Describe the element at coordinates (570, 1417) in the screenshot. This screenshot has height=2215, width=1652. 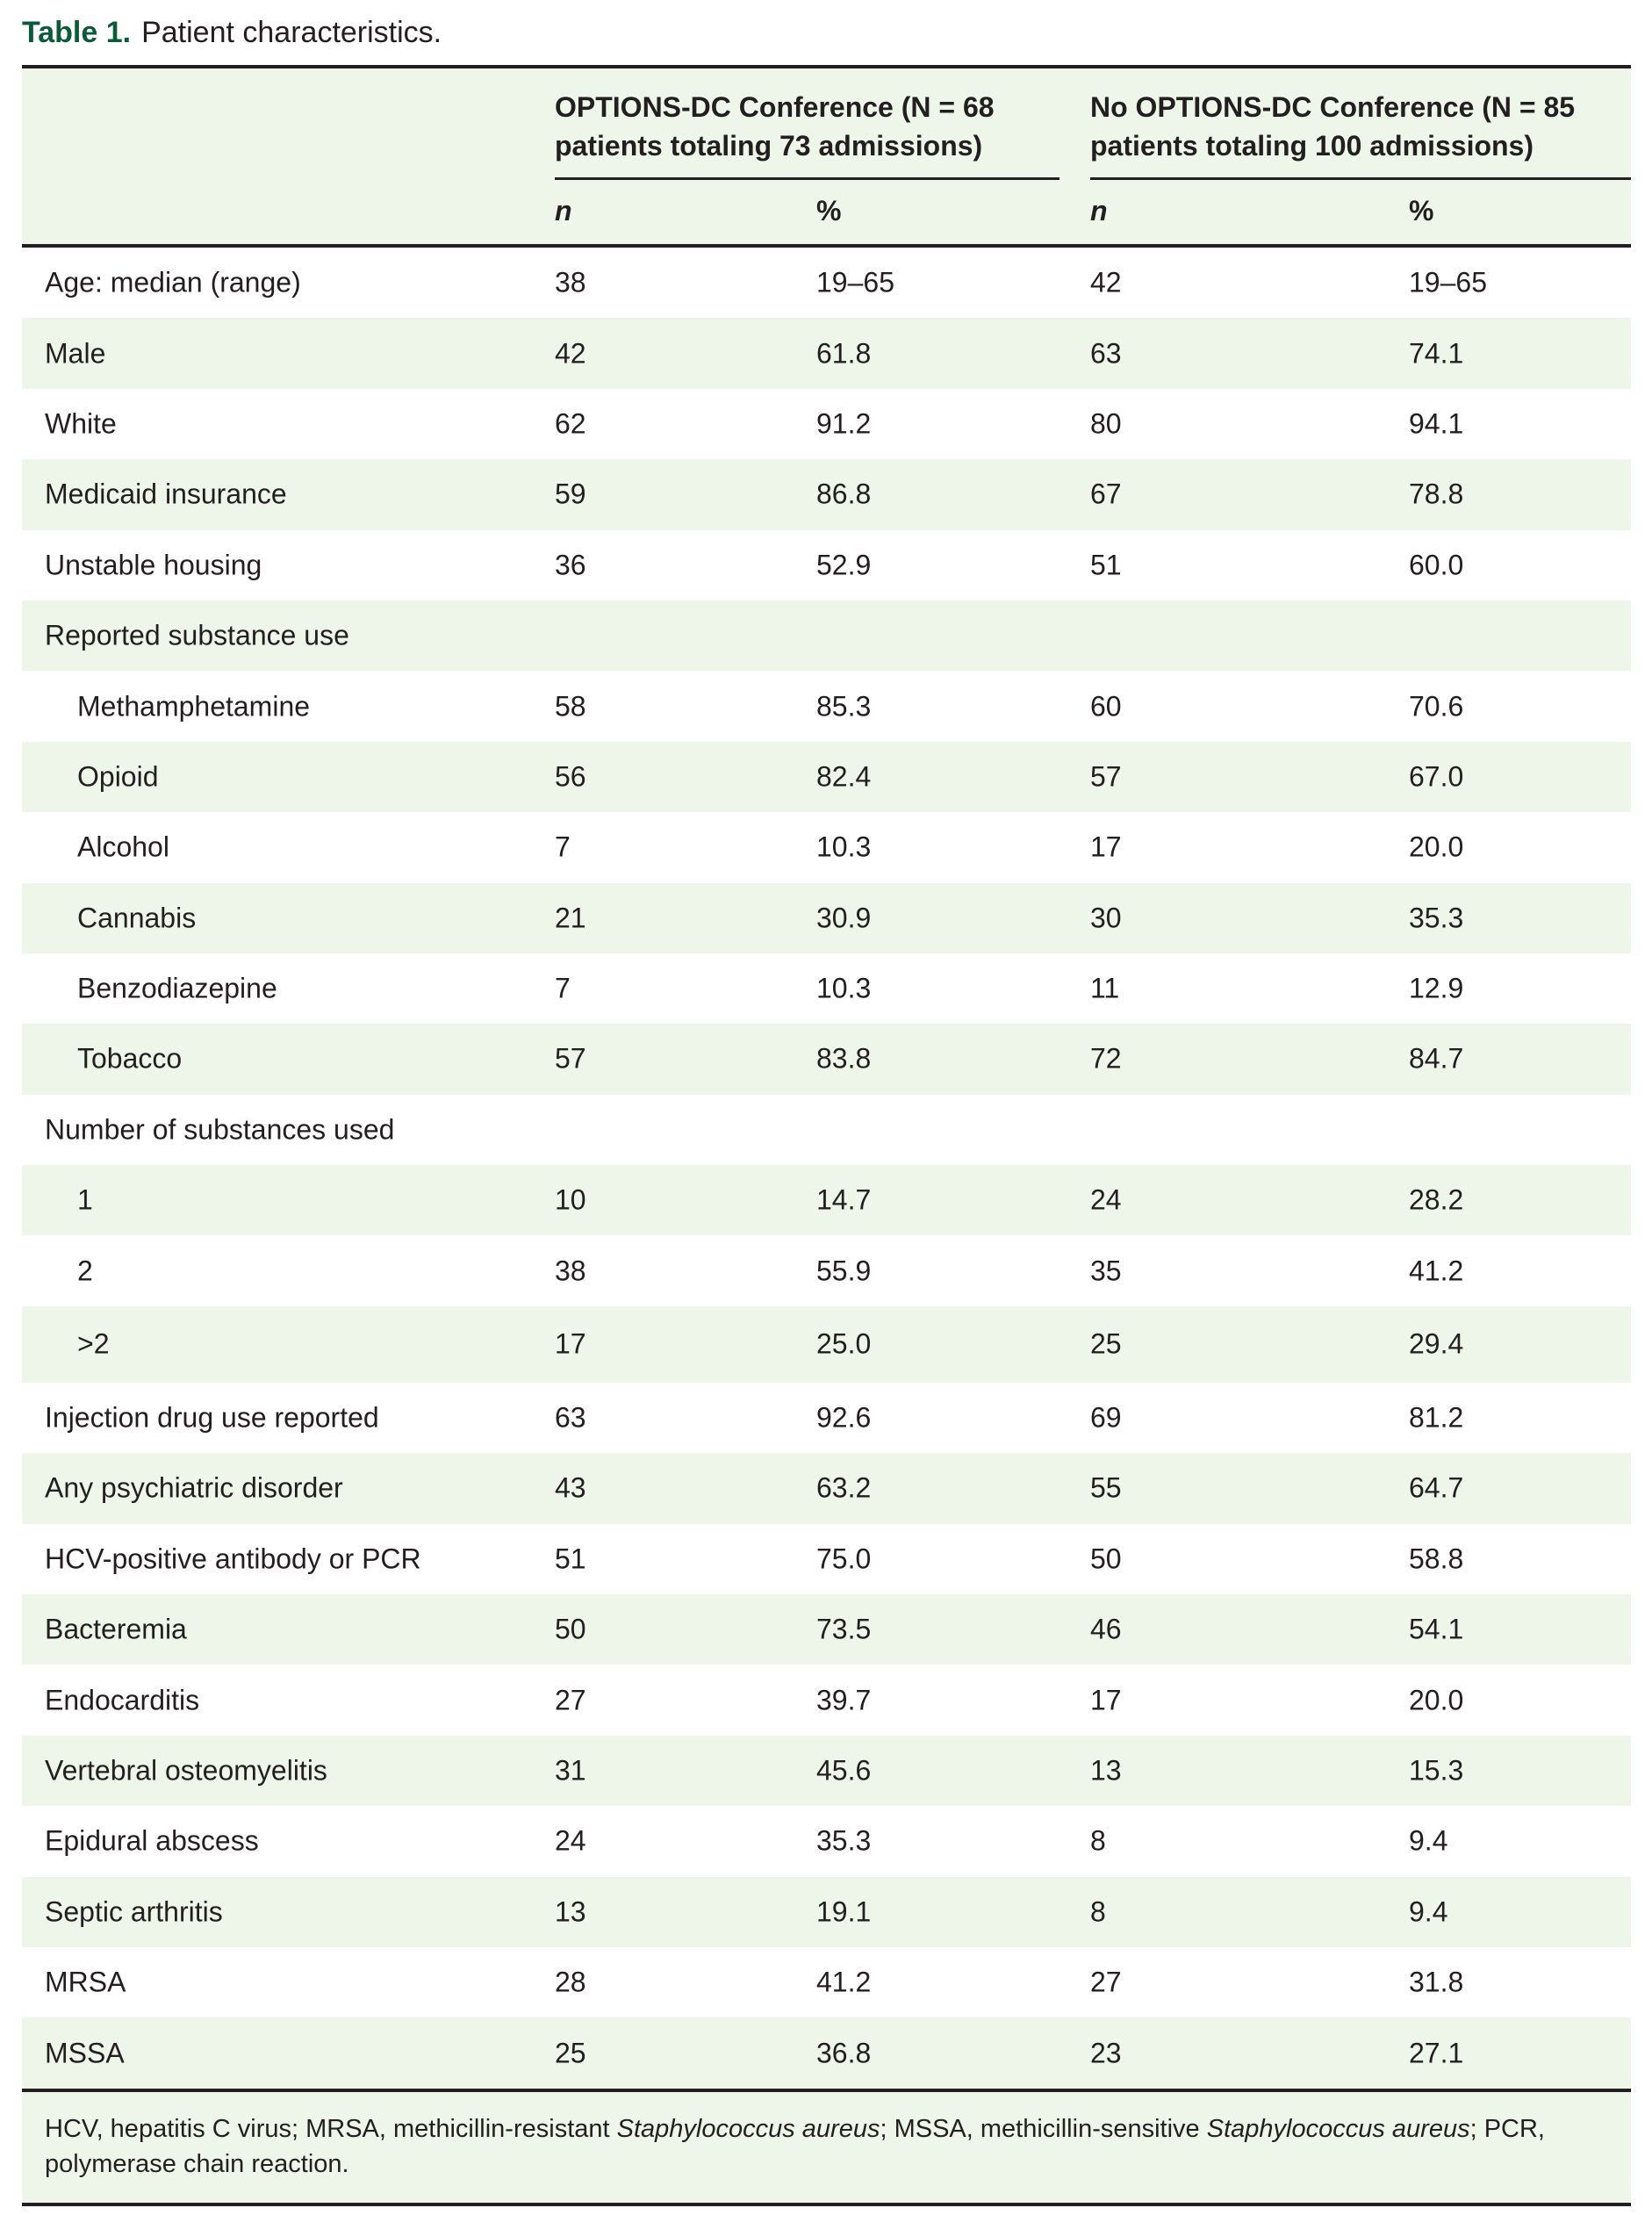
I see `conference-n: 63` at that location.